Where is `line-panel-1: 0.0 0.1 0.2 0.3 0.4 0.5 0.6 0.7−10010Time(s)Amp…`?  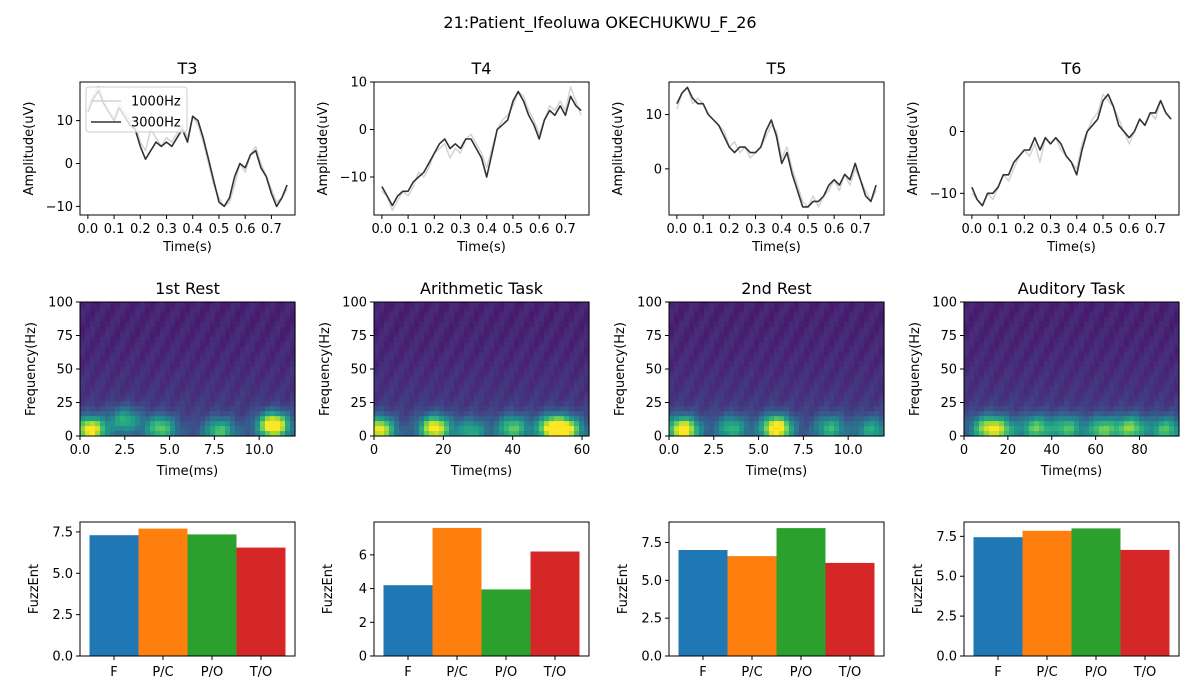
line-panel-1: 0.0 0.1 0.2 0.3 0.4 0.5 0.6 0.7−10010Time(s)Amp… is located at coordinates (159, 157).